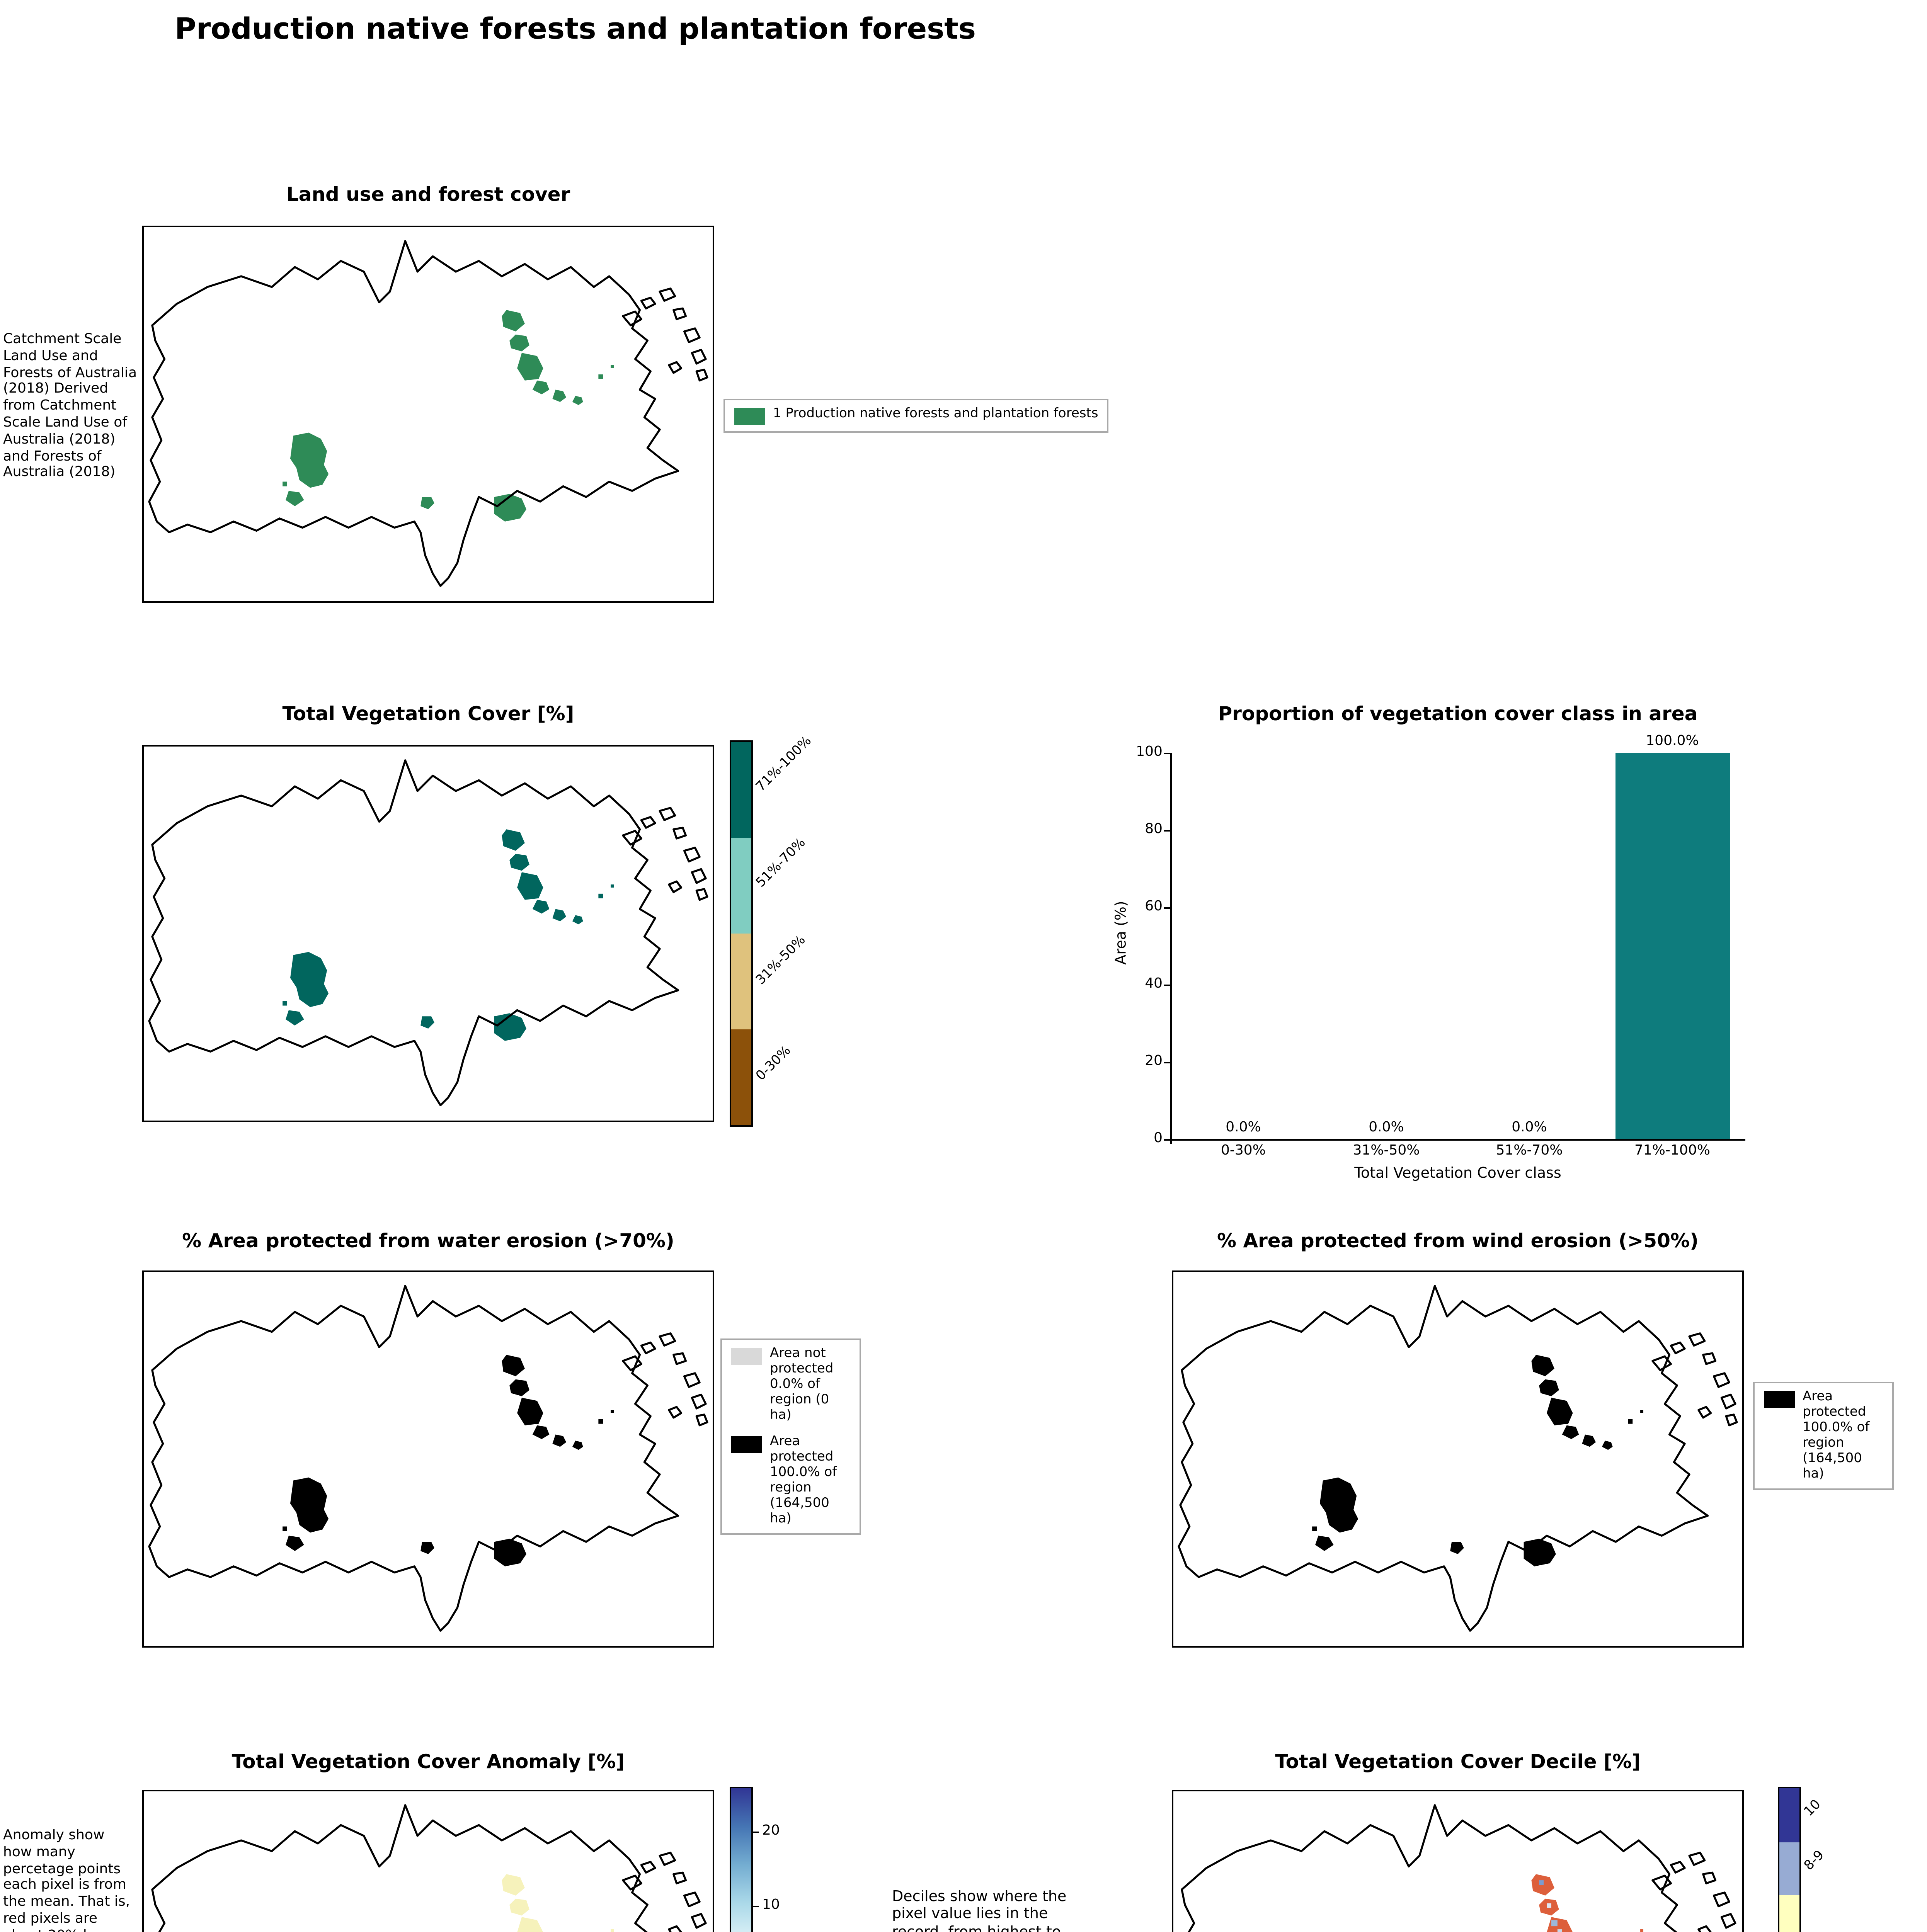  Describe the element at coordinates (1457, 1140) in the screenshot. I see `x-axis-line` at that location.